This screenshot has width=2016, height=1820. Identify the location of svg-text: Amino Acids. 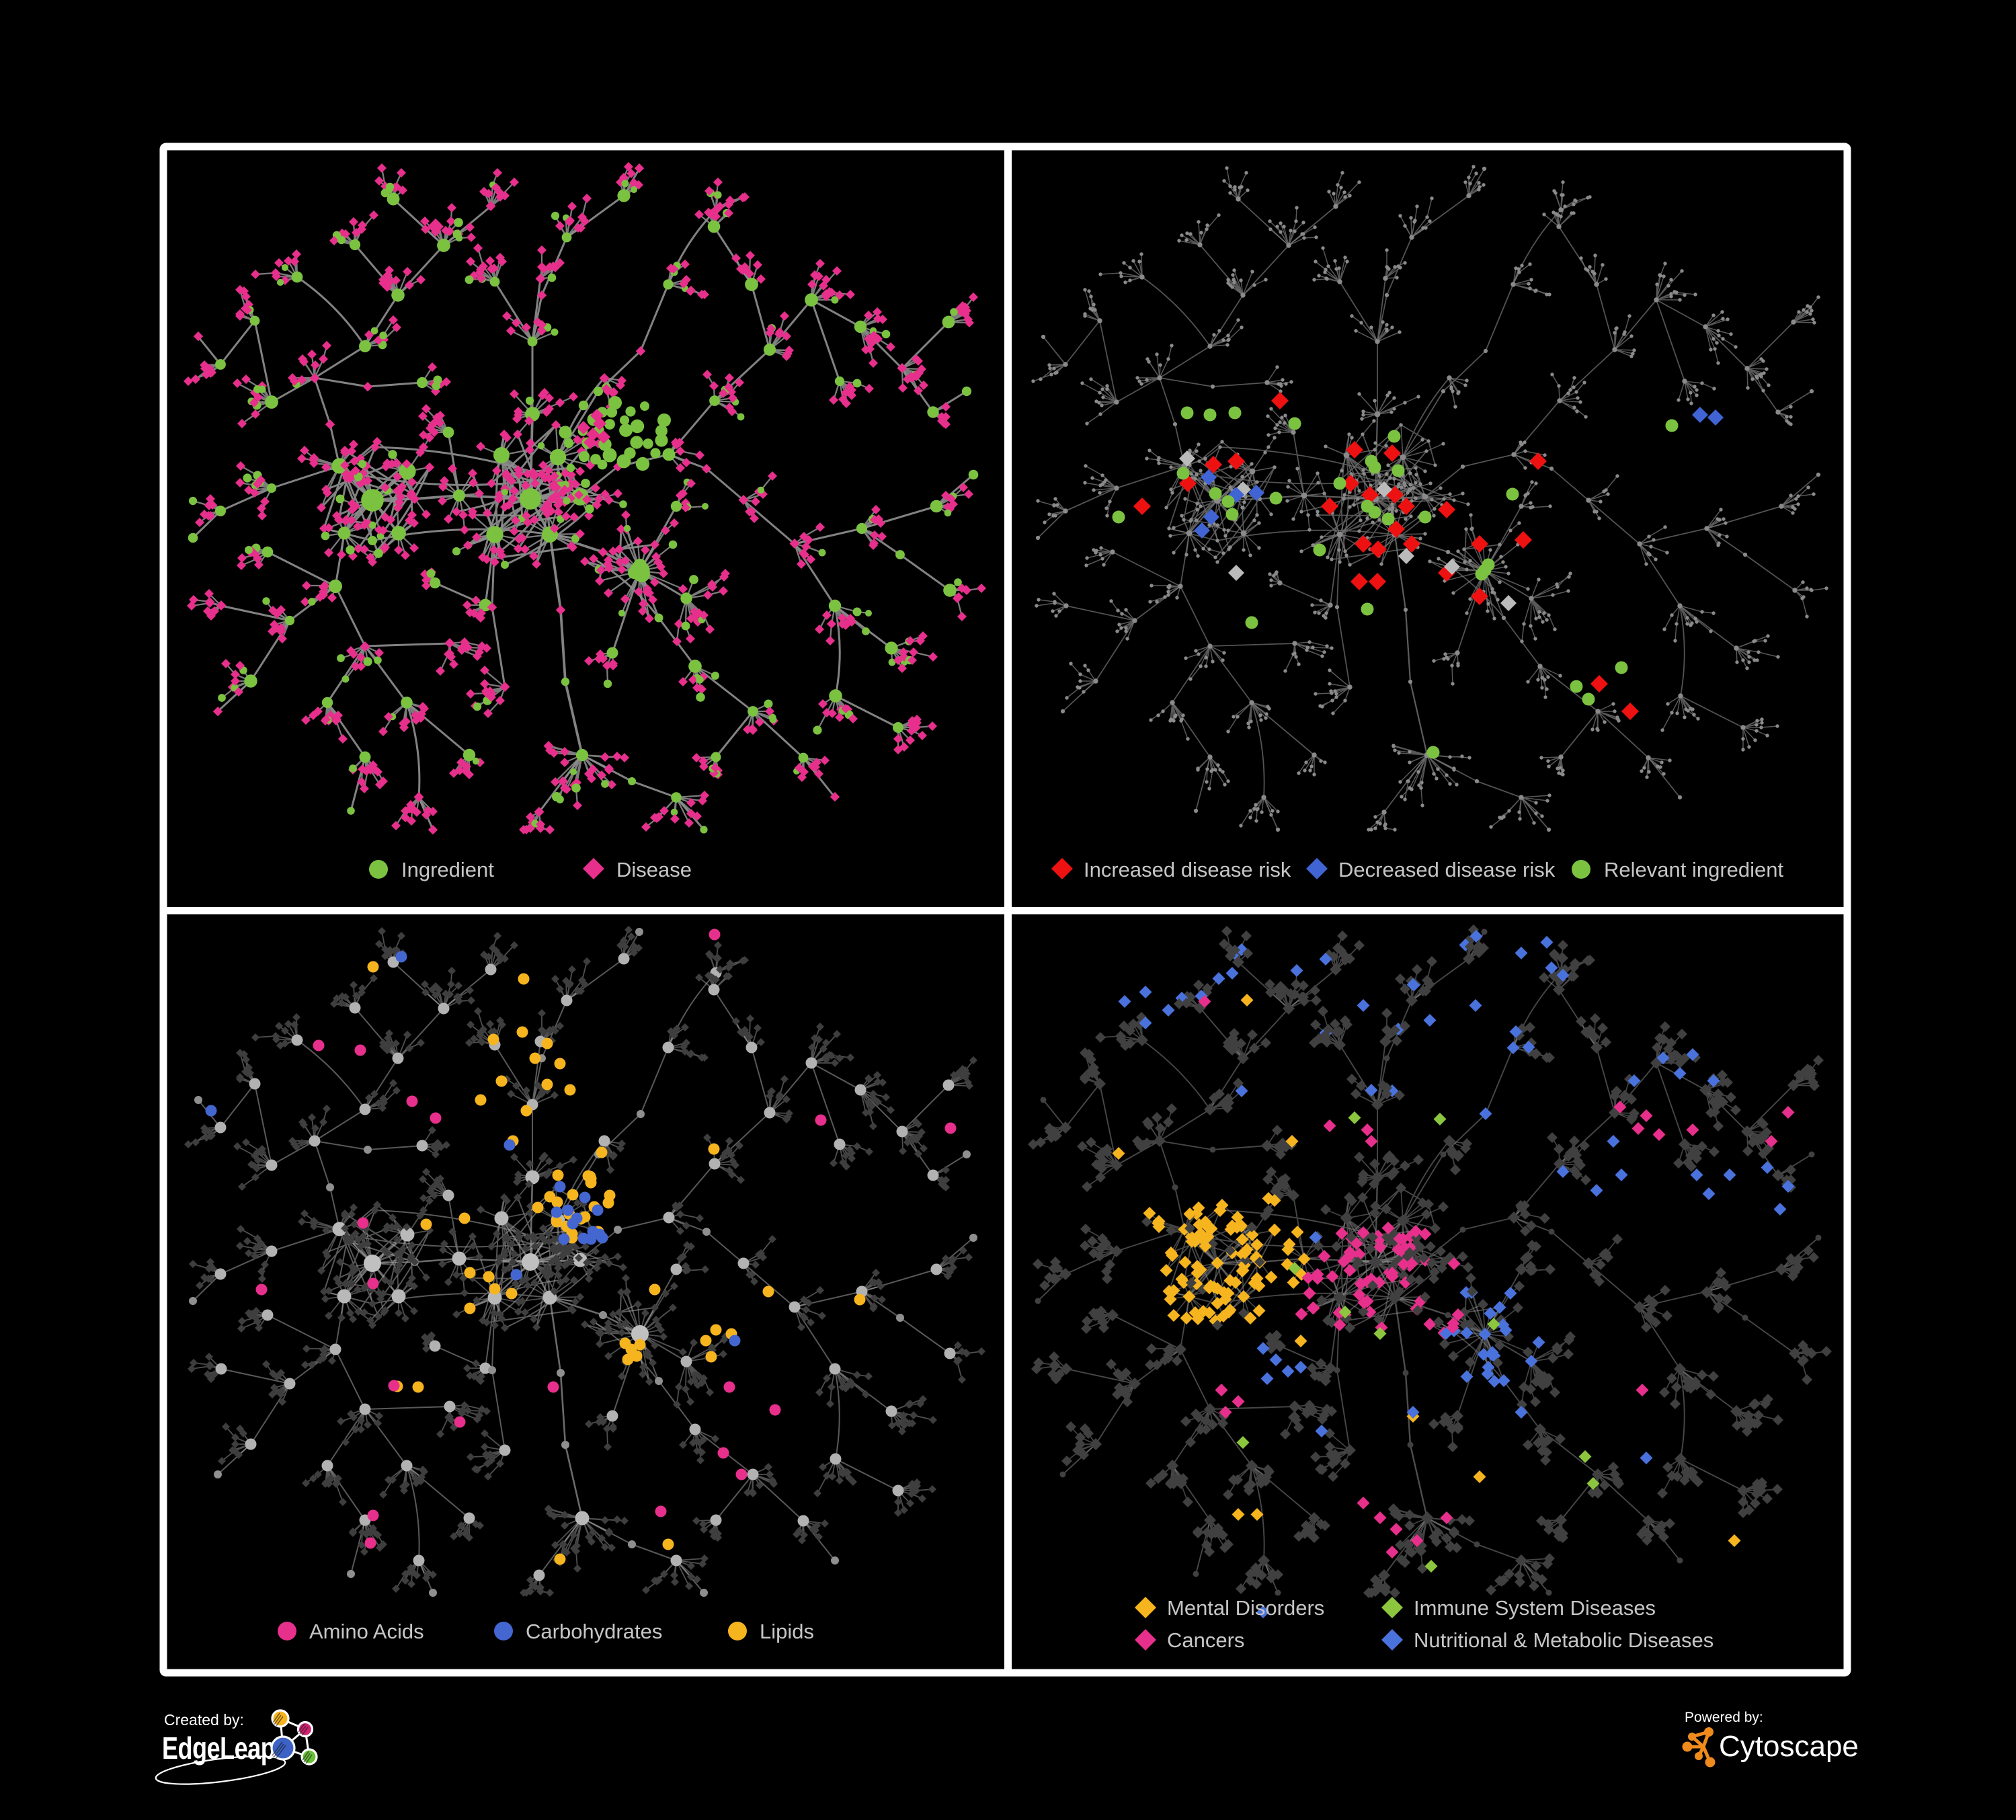
(366, 1631).